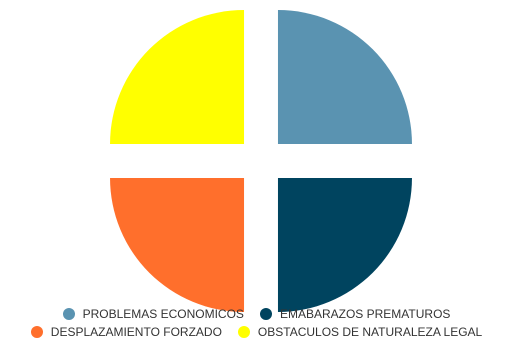  Describe the element at coordinates (177, 244) in the screenshot. I see `pie-slice-desplazamiento-forzado` at that location.